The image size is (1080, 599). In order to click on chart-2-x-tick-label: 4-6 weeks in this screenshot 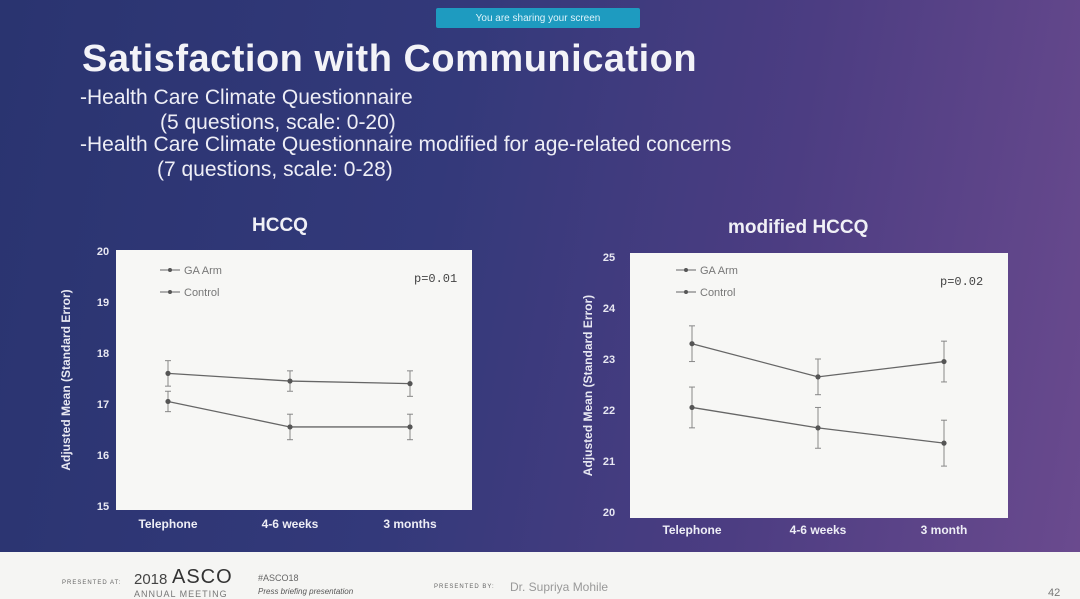, I will do `click(818, 530)`.